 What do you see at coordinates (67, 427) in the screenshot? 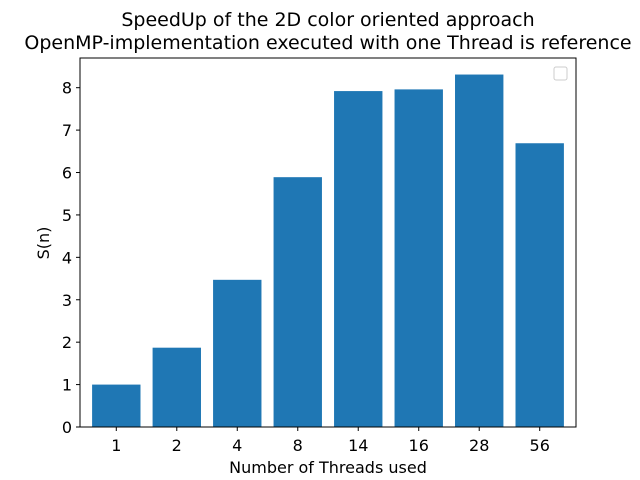
I see `y-tick-label-0: 0` at bounding box center [67, 427].